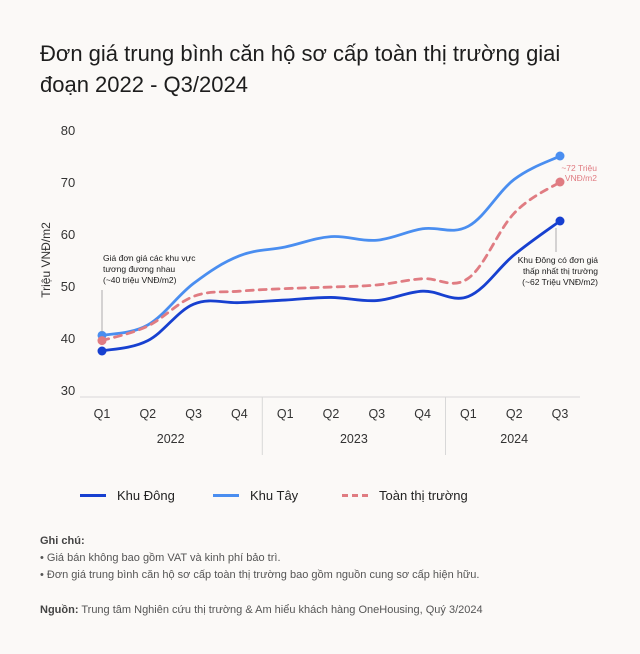 The height and width of the screenshot is (654, 640). I want to click on y-tick-label: 60, so click(68, 234).